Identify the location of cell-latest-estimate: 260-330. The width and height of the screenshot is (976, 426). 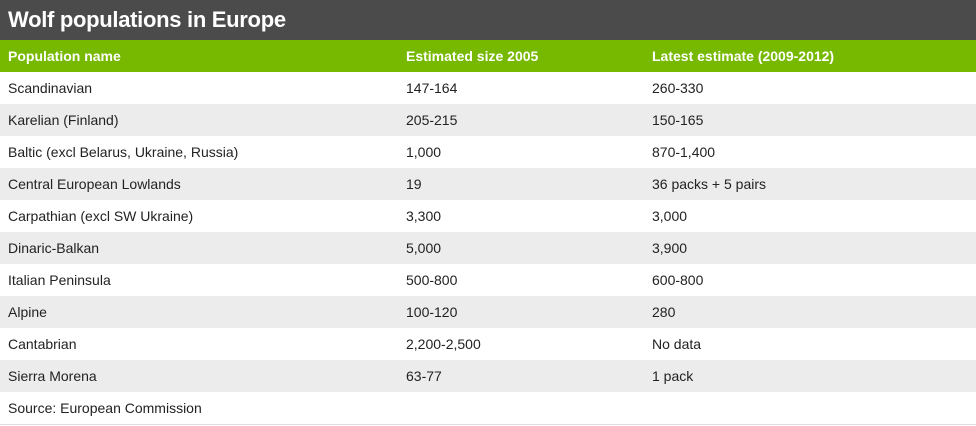
(678, 88).